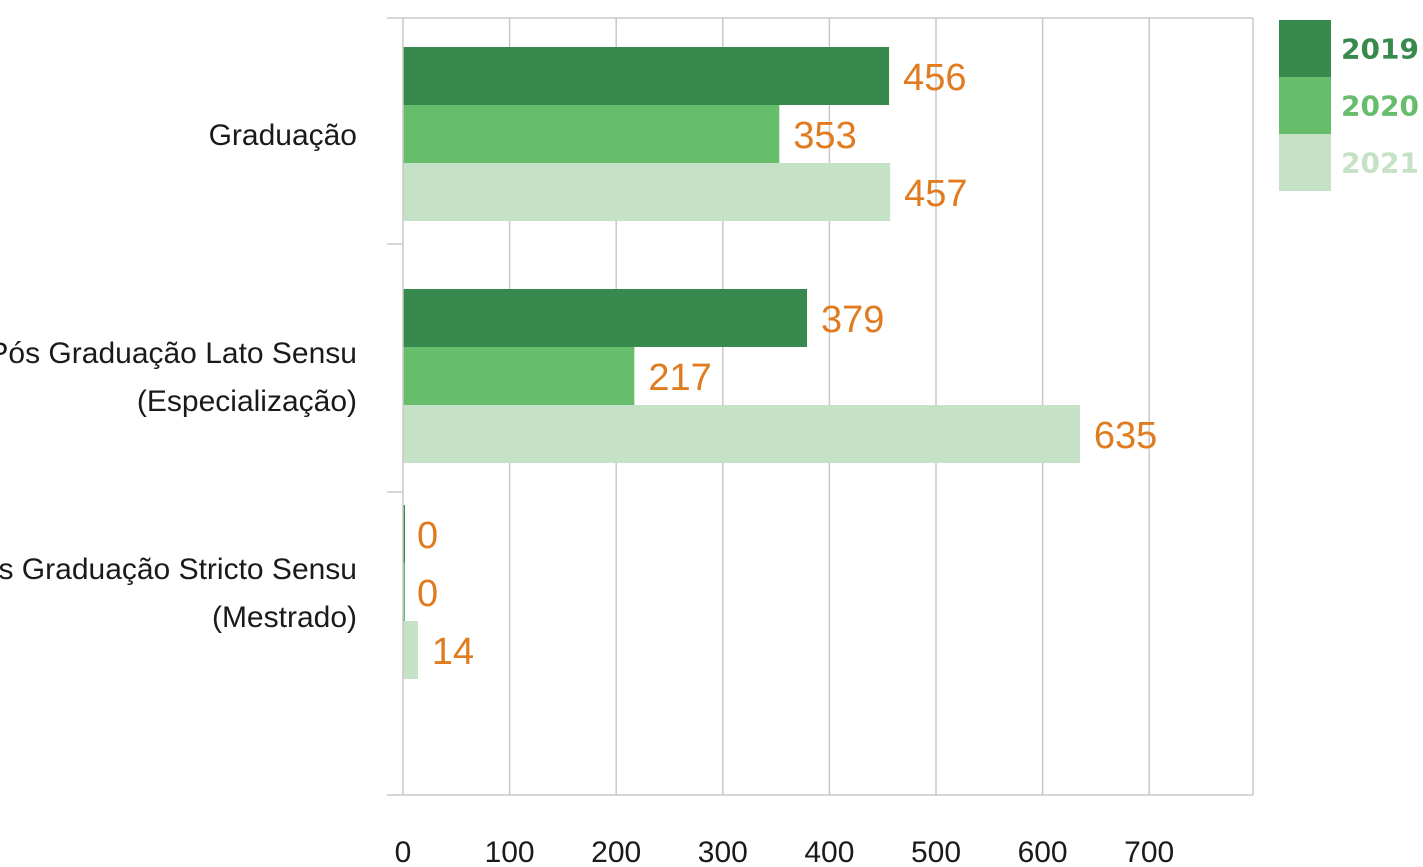 Image resolution: width=1423 pixels, height=867 pixels. Describe the element at coordinates (679, 378) in the screenshot. I see `value-label: 217` at that location.